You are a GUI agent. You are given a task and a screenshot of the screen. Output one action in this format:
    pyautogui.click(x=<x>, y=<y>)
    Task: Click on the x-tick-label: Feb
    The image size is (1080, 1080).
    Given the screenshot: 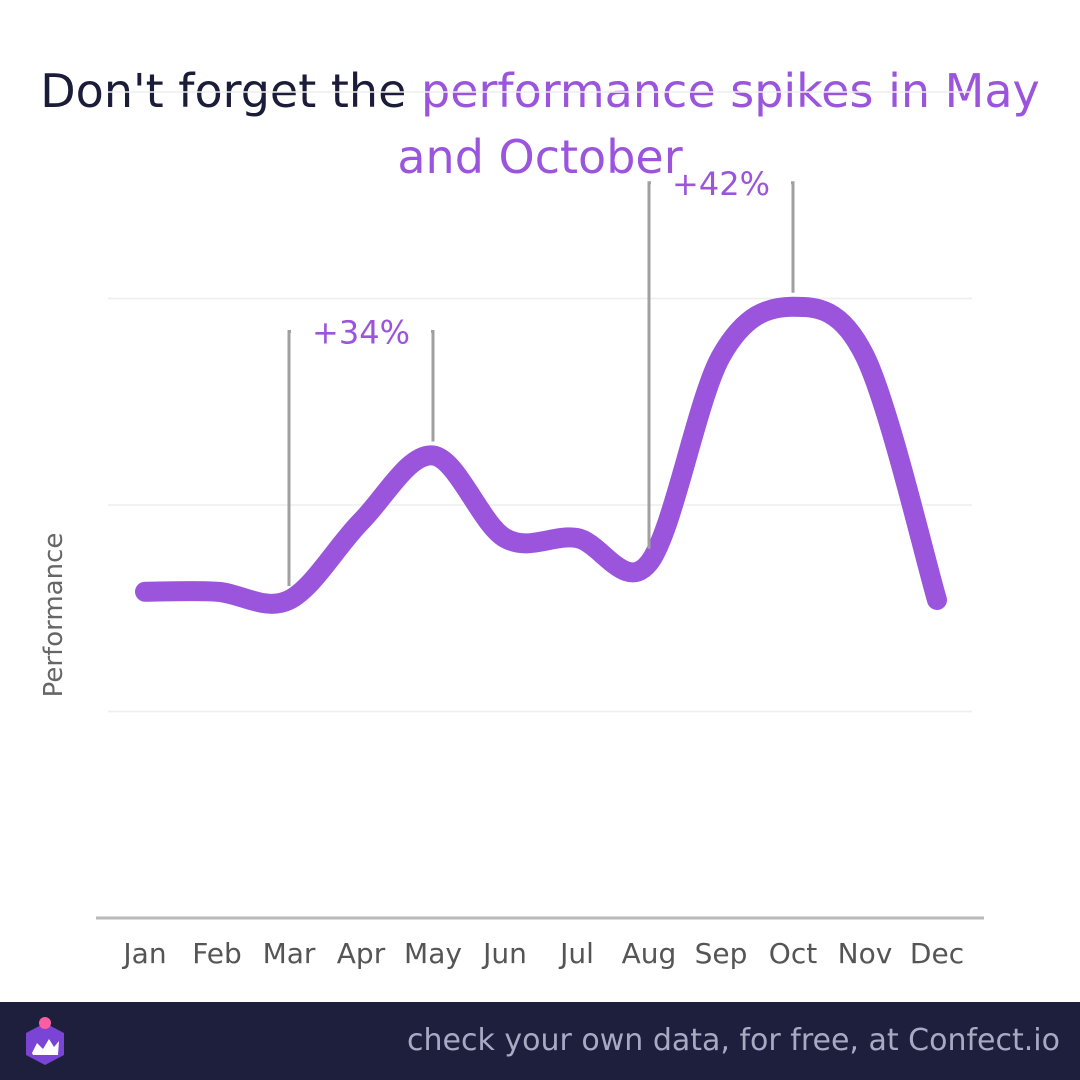 What is the action you would take?
    pyautogui.click(x=217, y=953)
    